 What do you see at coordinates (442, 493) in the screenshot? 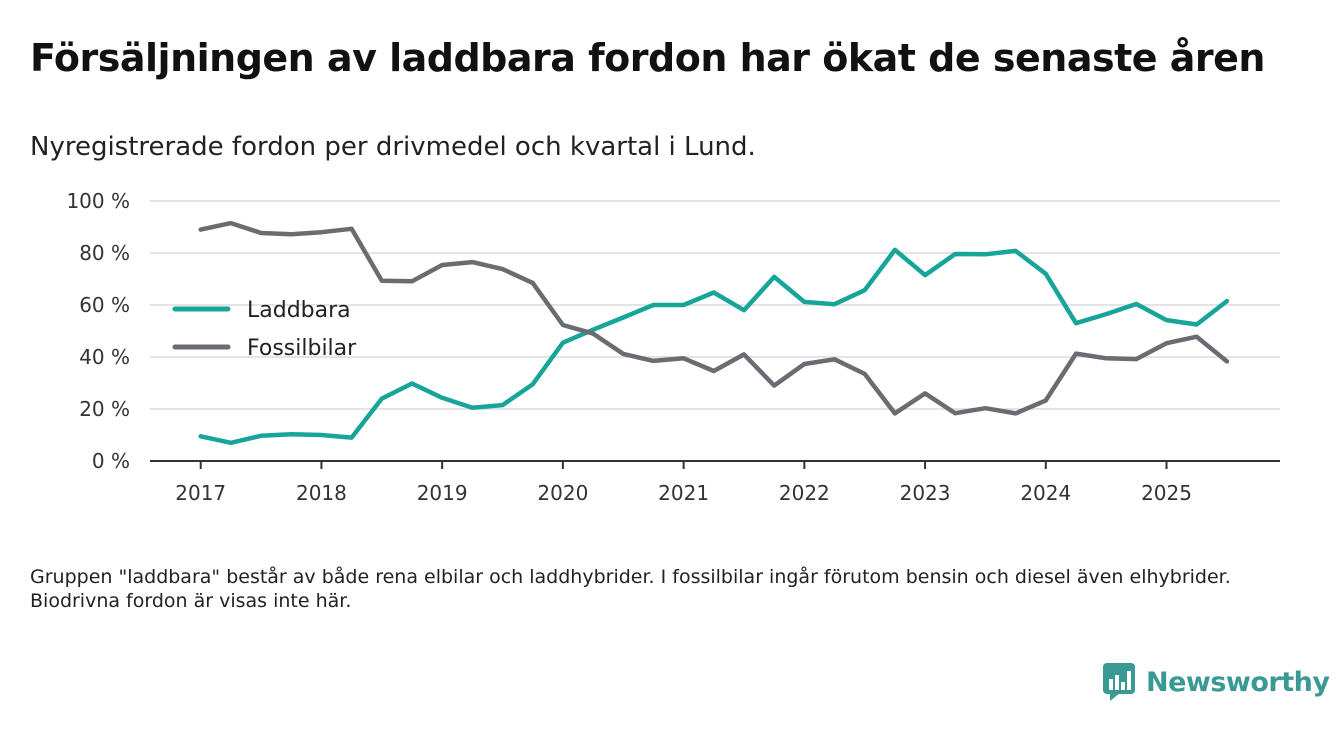
I see `x-tick-label: 2019` at bounding box center [442, 493].